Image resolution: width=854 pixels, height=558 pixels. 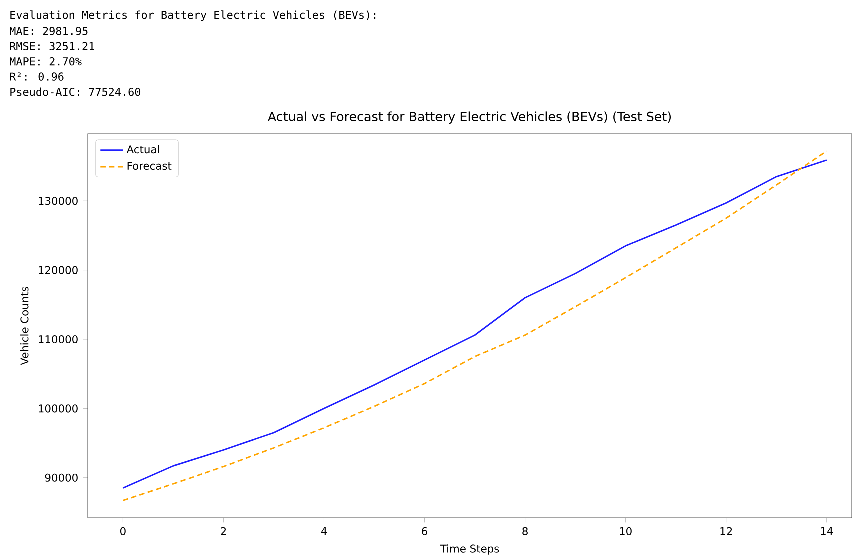 I want to click on x-tick-label: 8, so click(x=525, y=531).